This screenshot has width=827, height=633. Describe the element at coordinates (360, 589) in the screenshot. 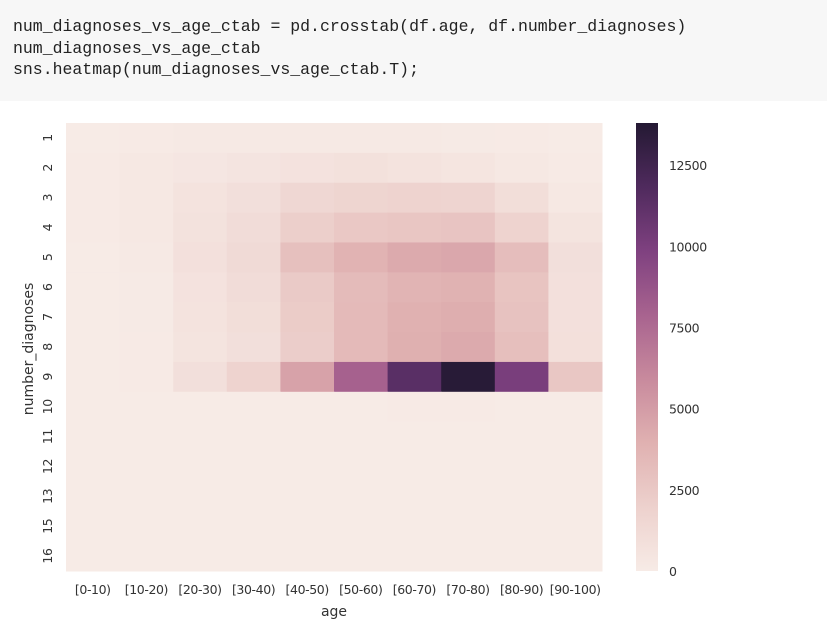

I see `x-tick-label: [50-60)` at that location.